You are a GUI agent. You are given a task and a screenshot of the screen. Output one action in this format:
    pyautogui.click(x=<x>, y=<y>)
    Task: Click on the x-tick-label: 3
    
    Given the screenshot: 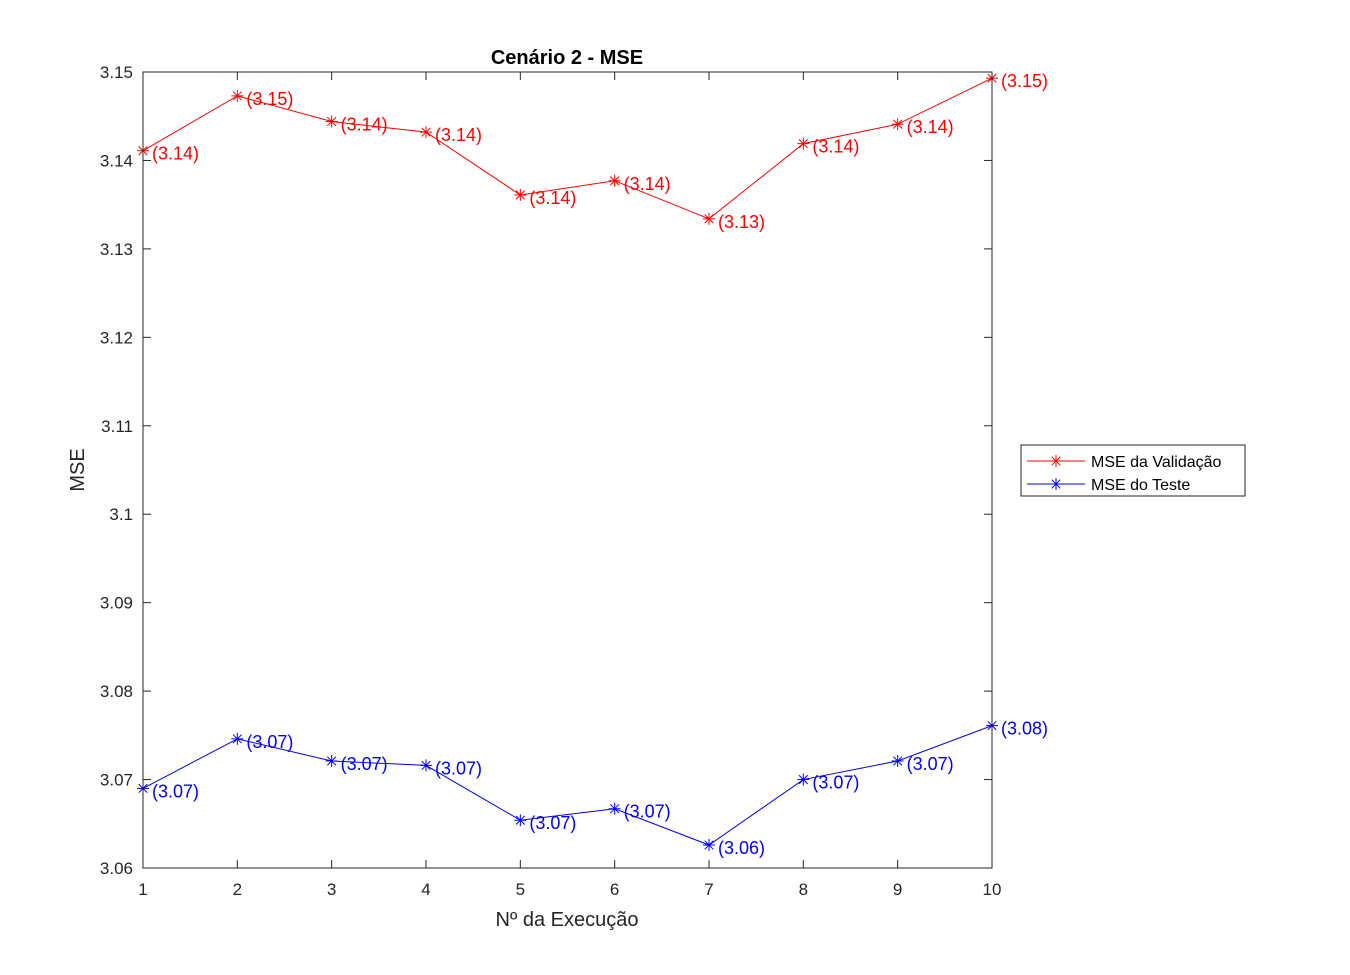 What is the action you would take?
    pyautogui.click(x=331, y=889)
    